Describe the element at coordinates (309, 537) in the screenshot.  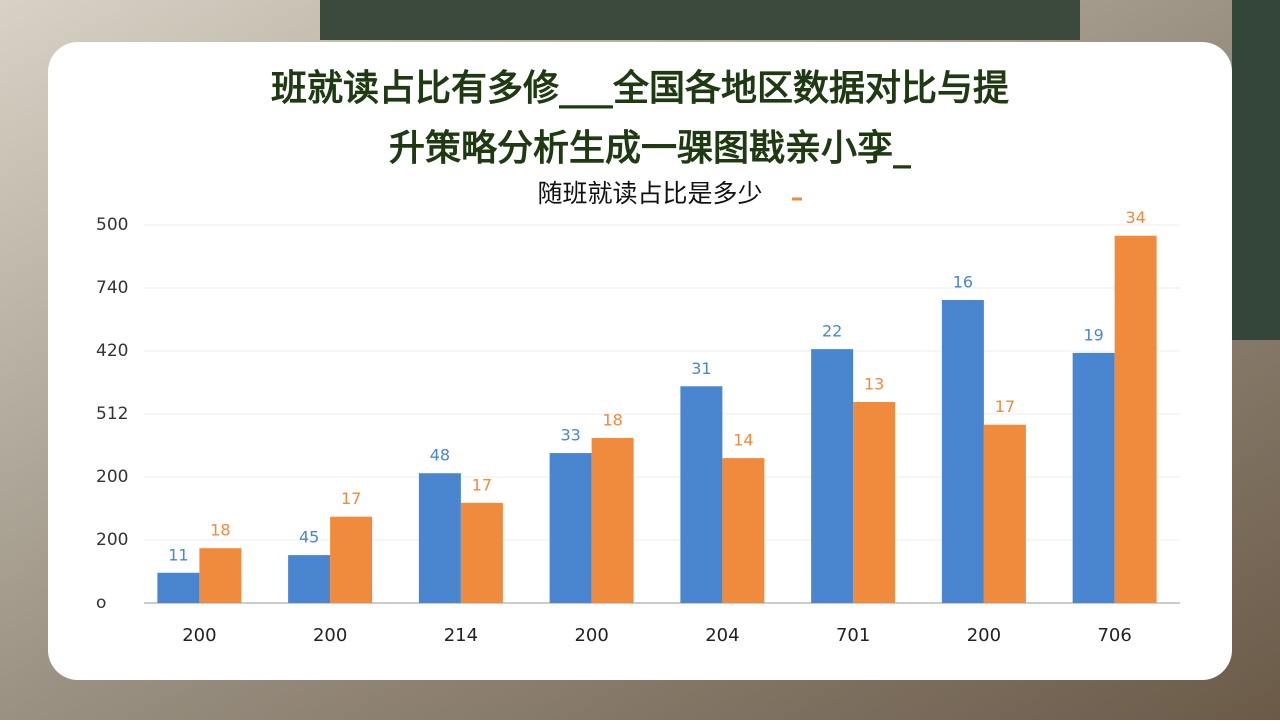
I see `bar-label: 45` at that location.